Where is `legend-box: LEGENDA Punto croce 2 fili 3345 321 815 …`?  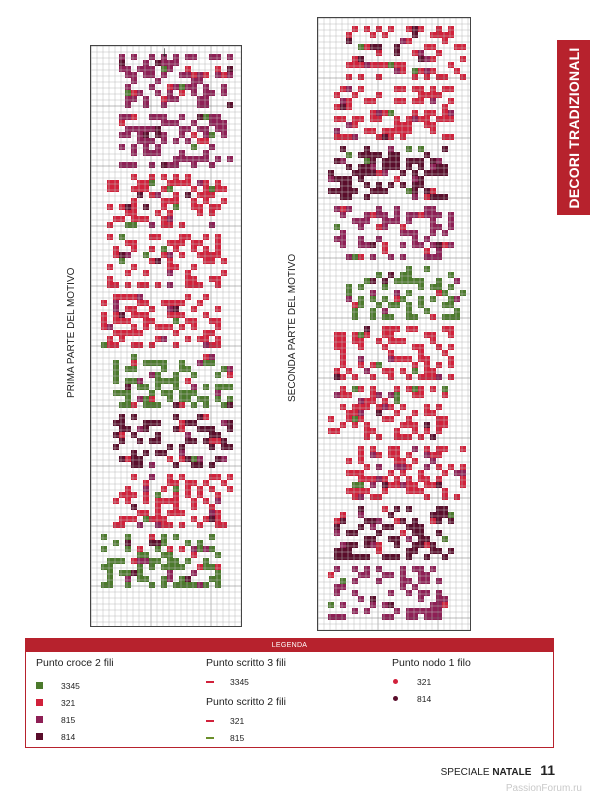 legend-box: LEGENDA Punto croce 2 fili 3345 321 815 … is located at coordinates (289, 693).